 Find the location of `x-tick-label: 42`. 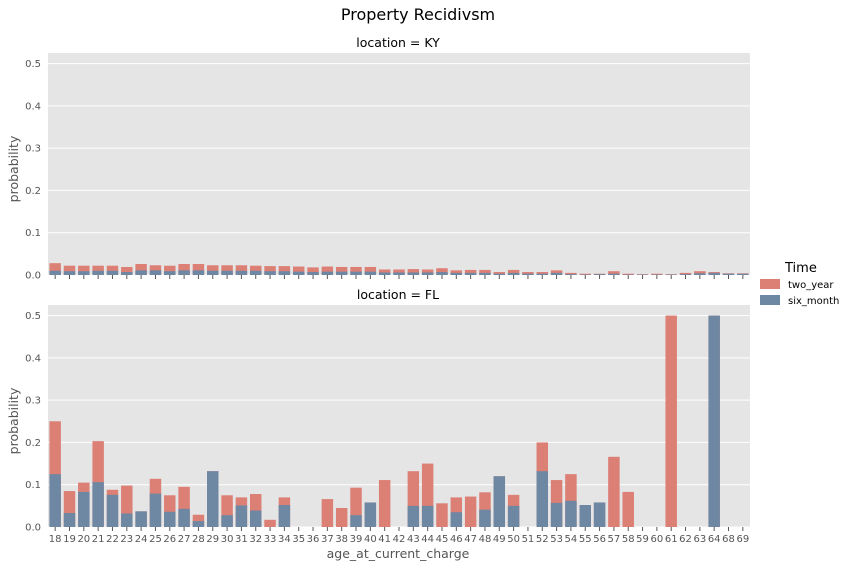

x-tick-label: 42 is located at coordinates (399, 539).